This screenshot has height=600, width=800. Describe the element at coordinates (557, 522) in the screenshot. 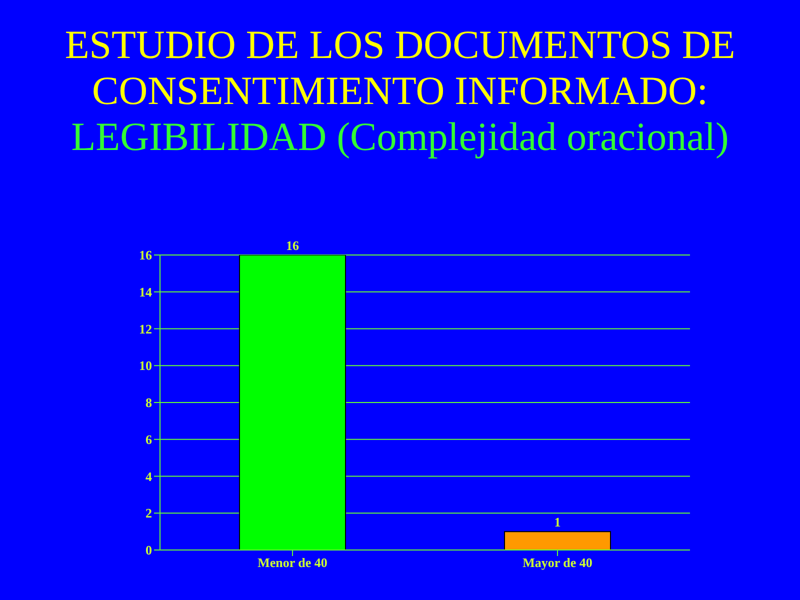

I see `data-label: 1` at that location.